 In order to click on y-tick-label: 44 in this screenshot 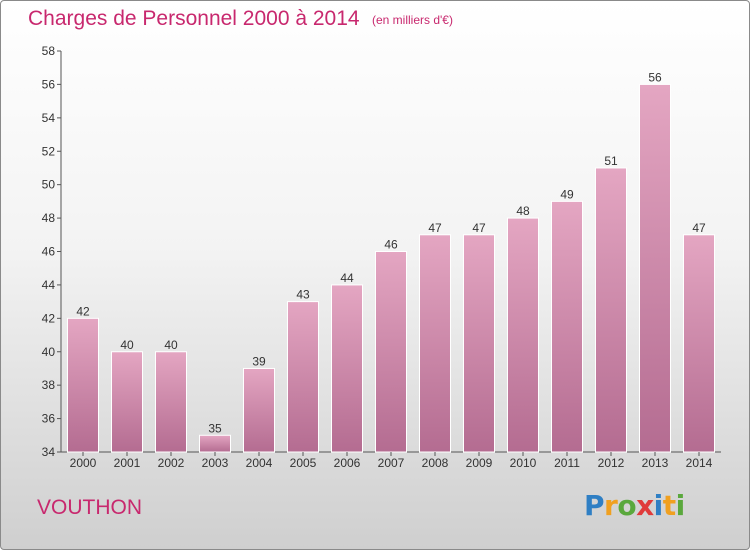, I will do `click(49, 285)`.